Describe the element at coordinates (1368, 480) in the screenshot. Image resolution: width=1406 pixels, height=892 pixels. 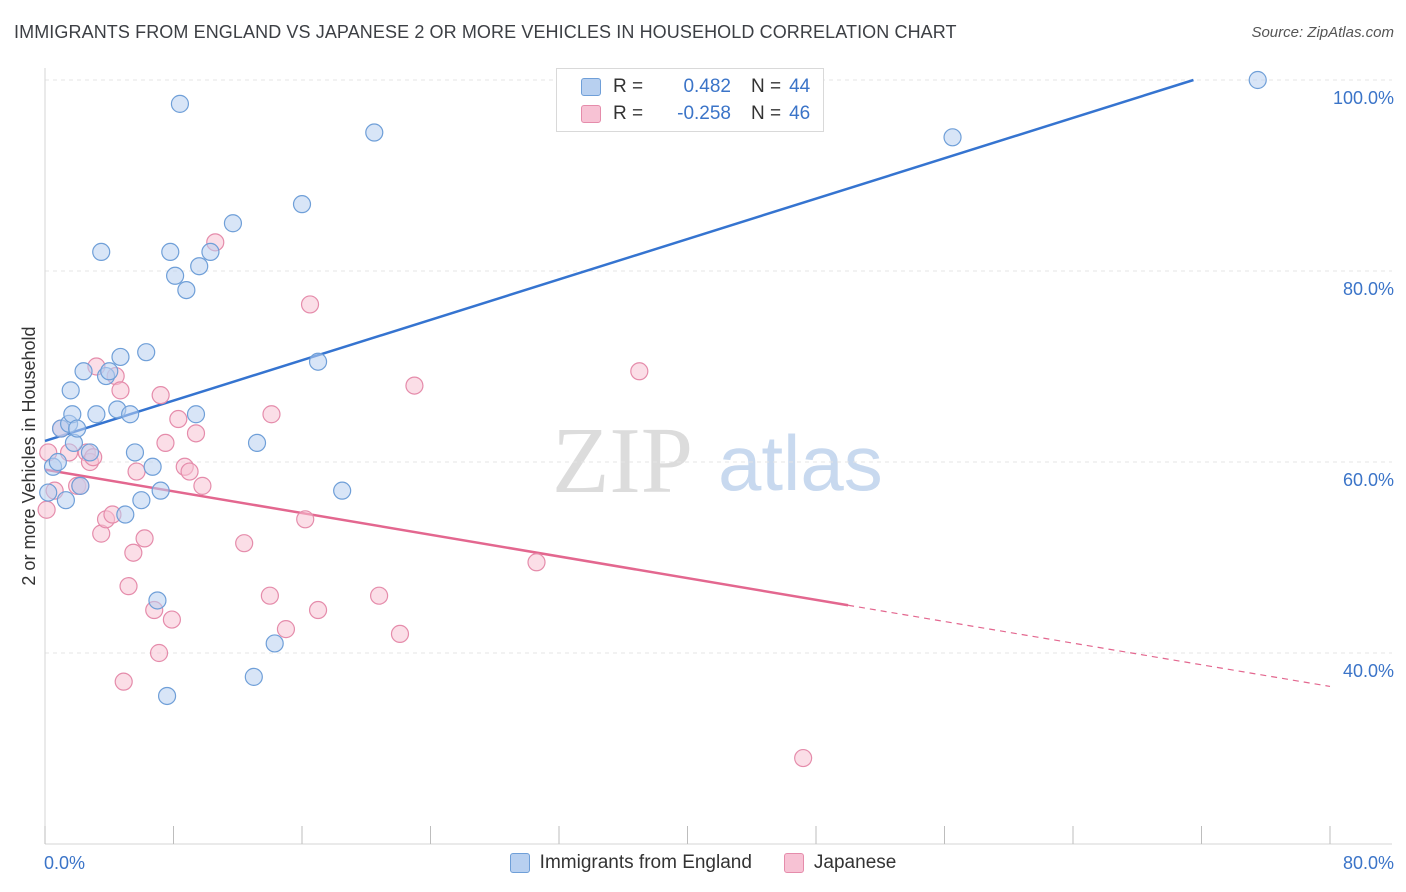
I see `y-tick-label: 60.0%` at that location.